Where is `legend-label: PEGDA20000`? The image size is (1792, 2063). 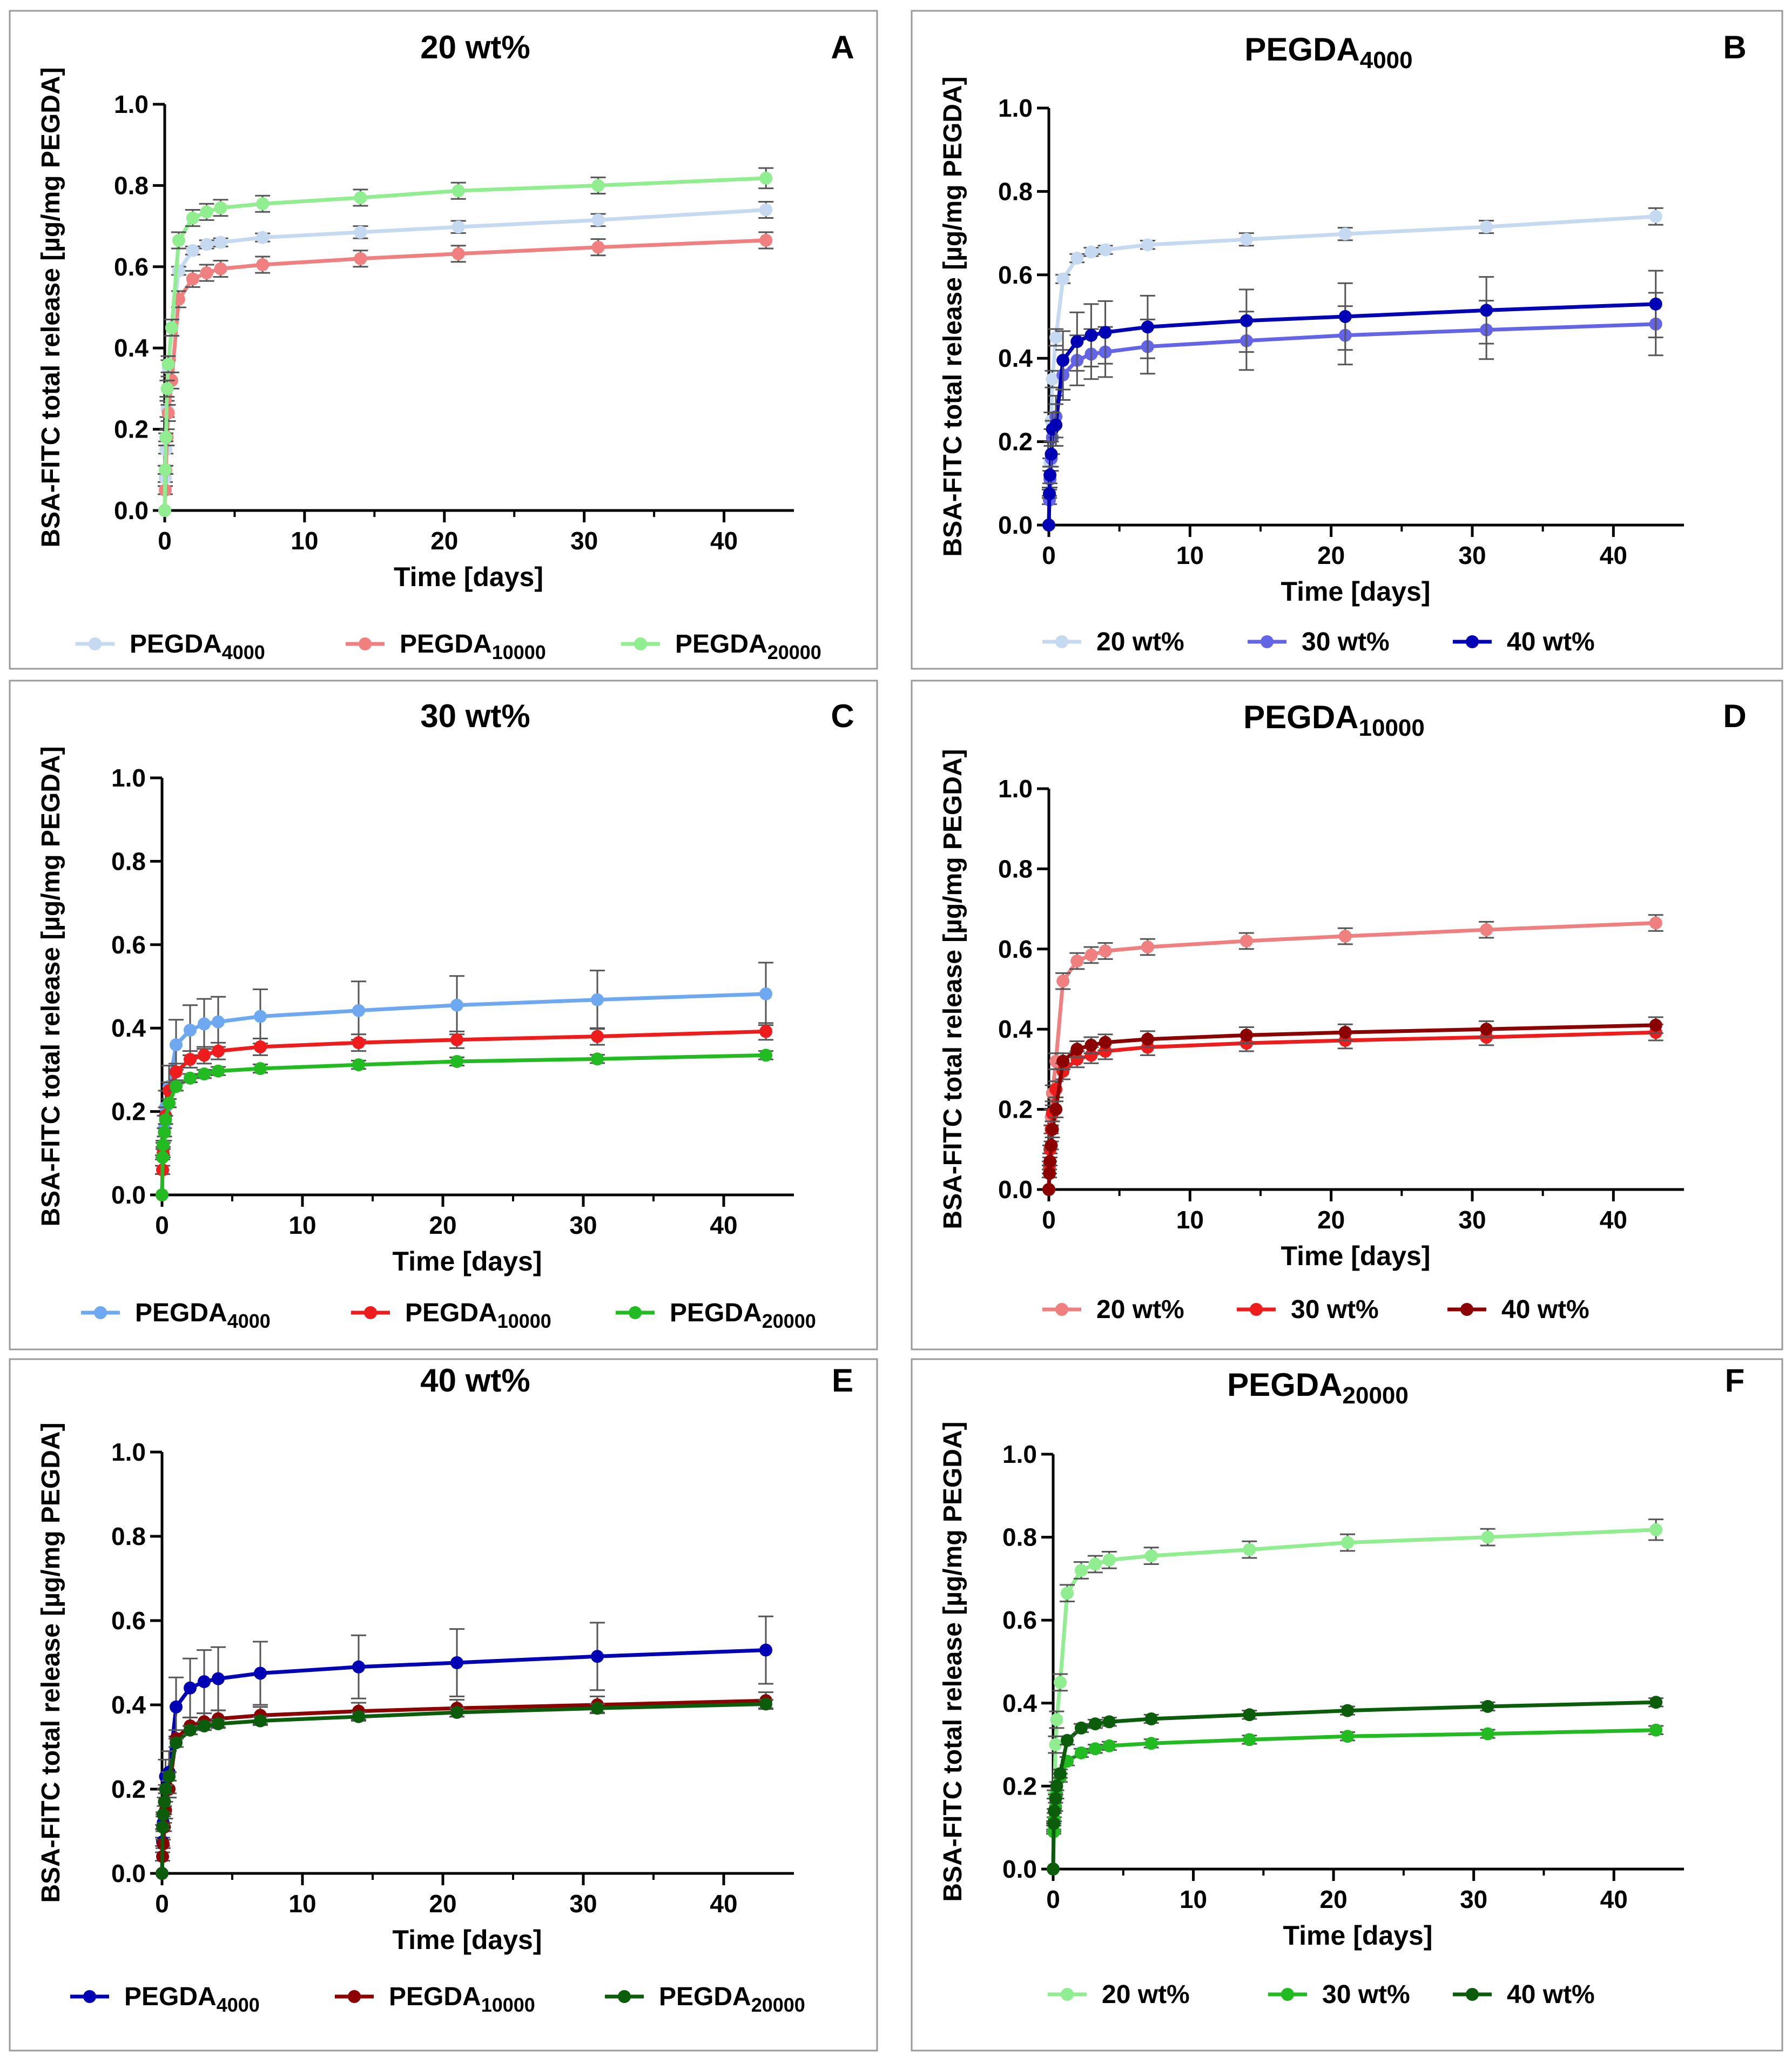 legend-label: PEGDA20000 is located at coordinates (743, 1316).